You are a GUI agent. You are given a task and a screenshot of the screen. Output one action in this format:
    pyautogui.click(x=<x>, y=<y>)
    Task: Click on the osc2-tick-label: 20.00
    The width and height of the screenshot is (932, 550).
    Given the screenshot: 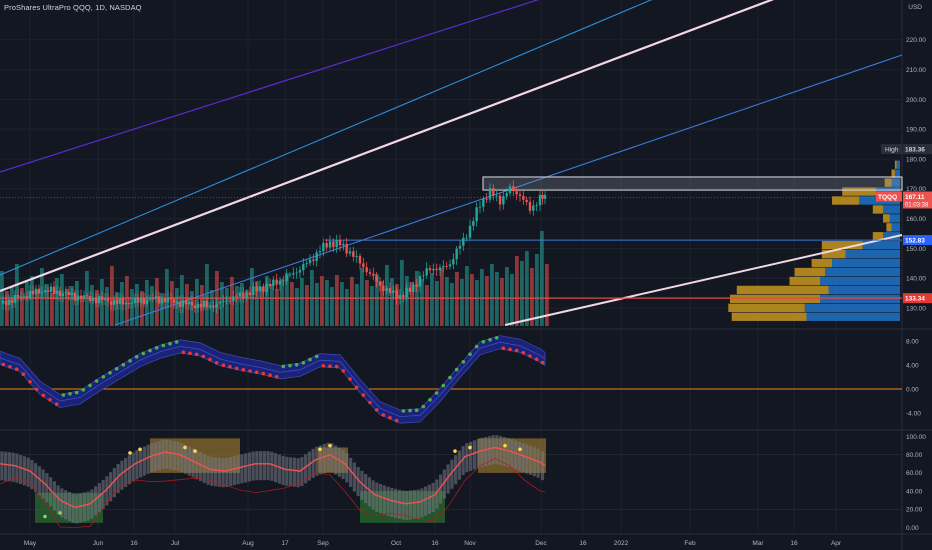 What is the action you would take?
    pyautogui.click(x=914, y=510)
    